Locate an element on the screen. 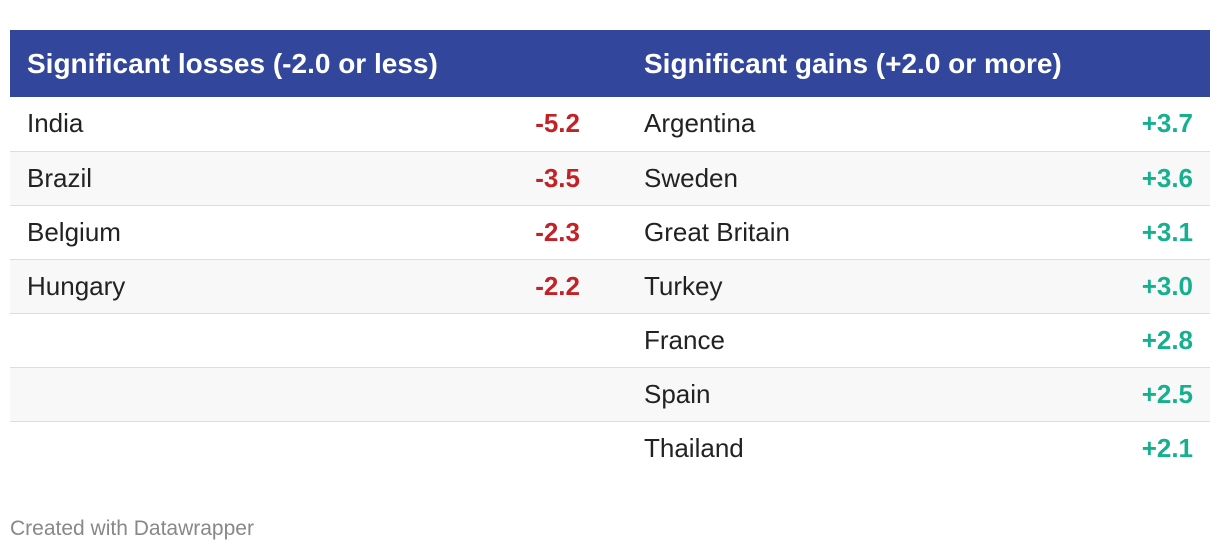  loss-country-cell: India is located at coordinates (55, 123).